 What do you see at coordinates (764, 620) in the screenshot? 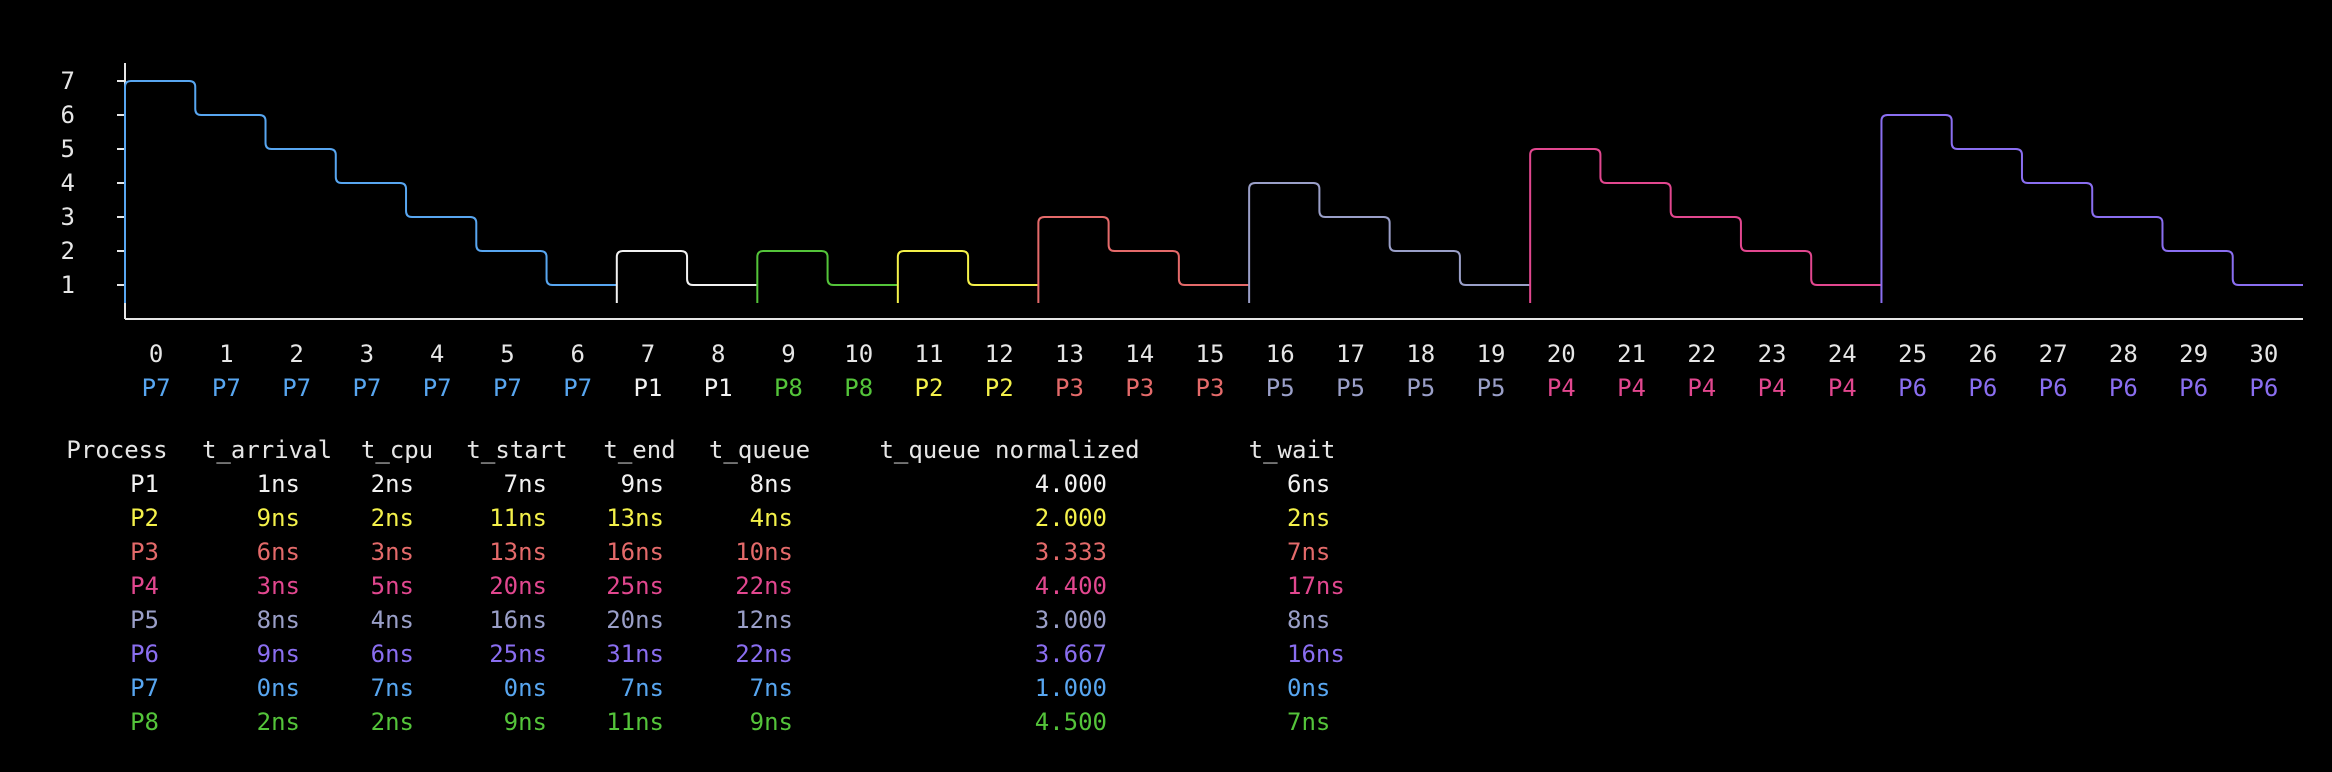
I see `cell-t-queue: 12ns` at bounding box center [764, 620].